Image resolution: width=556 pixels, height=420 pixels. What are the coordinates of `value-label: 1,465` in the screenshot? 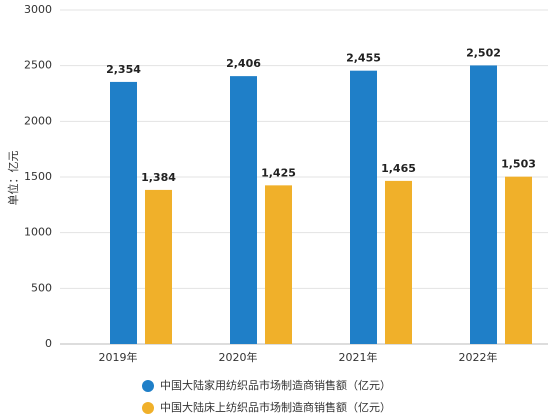 It's located at (398, 168).